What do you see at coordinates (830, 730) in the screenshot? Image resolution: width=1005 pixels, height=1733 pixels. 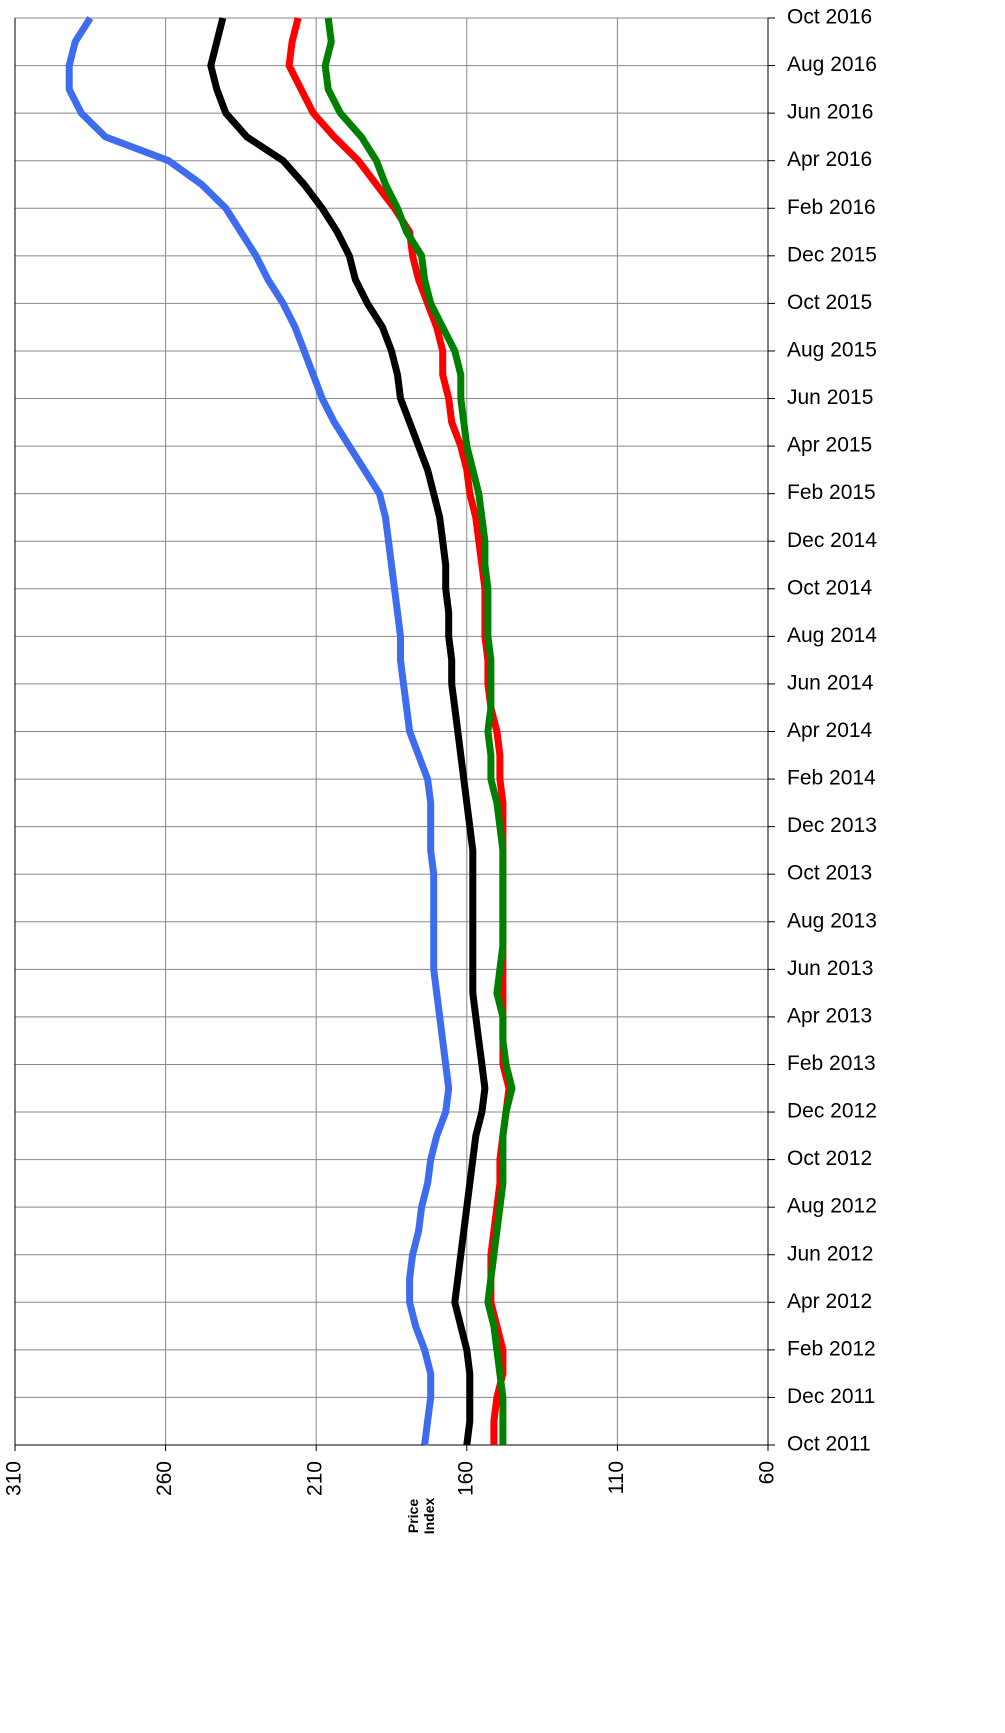 I see `y-tick-label: Apr 2014` at bounding box center [830, 730].